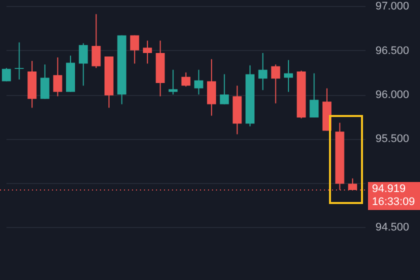 Image resolution: width=420 pixels, height=280 pixels. I want to click on ref-line-label: 94.919, so click(389, 189).